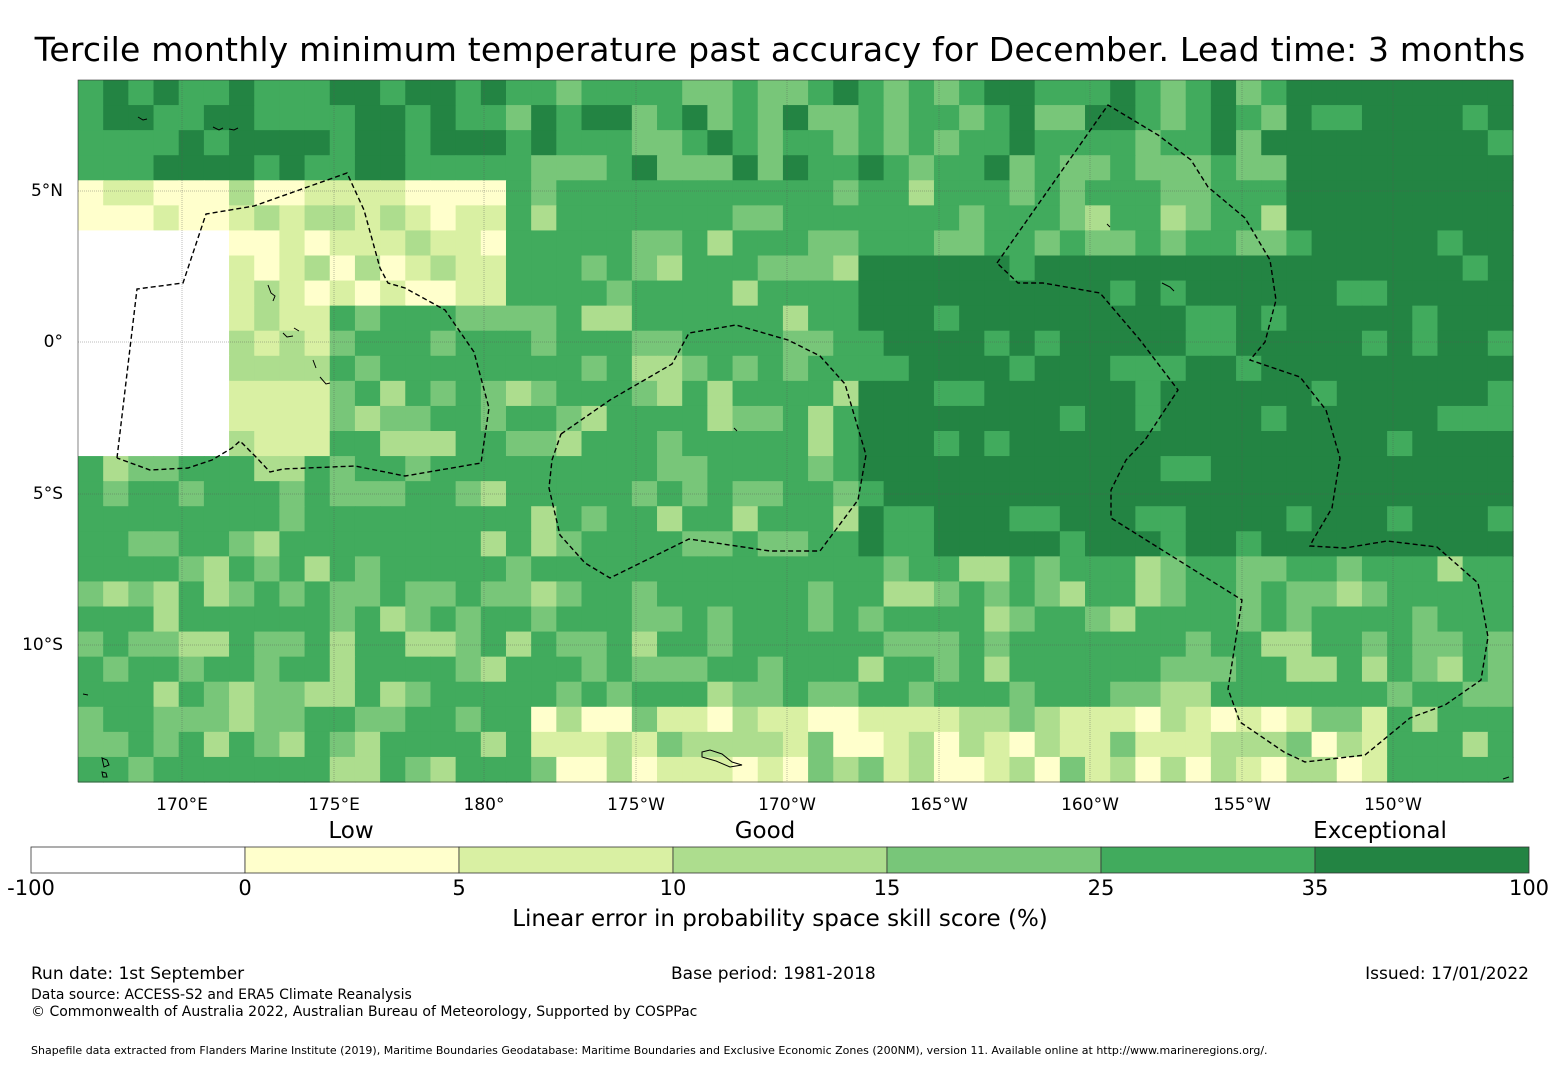 Image resolution: width=1560 pixels, height=1065 pixels. Describe the element at coordinates (636, 805) in the screenshot. I see `lon-label-175w: 175°W` at that location.